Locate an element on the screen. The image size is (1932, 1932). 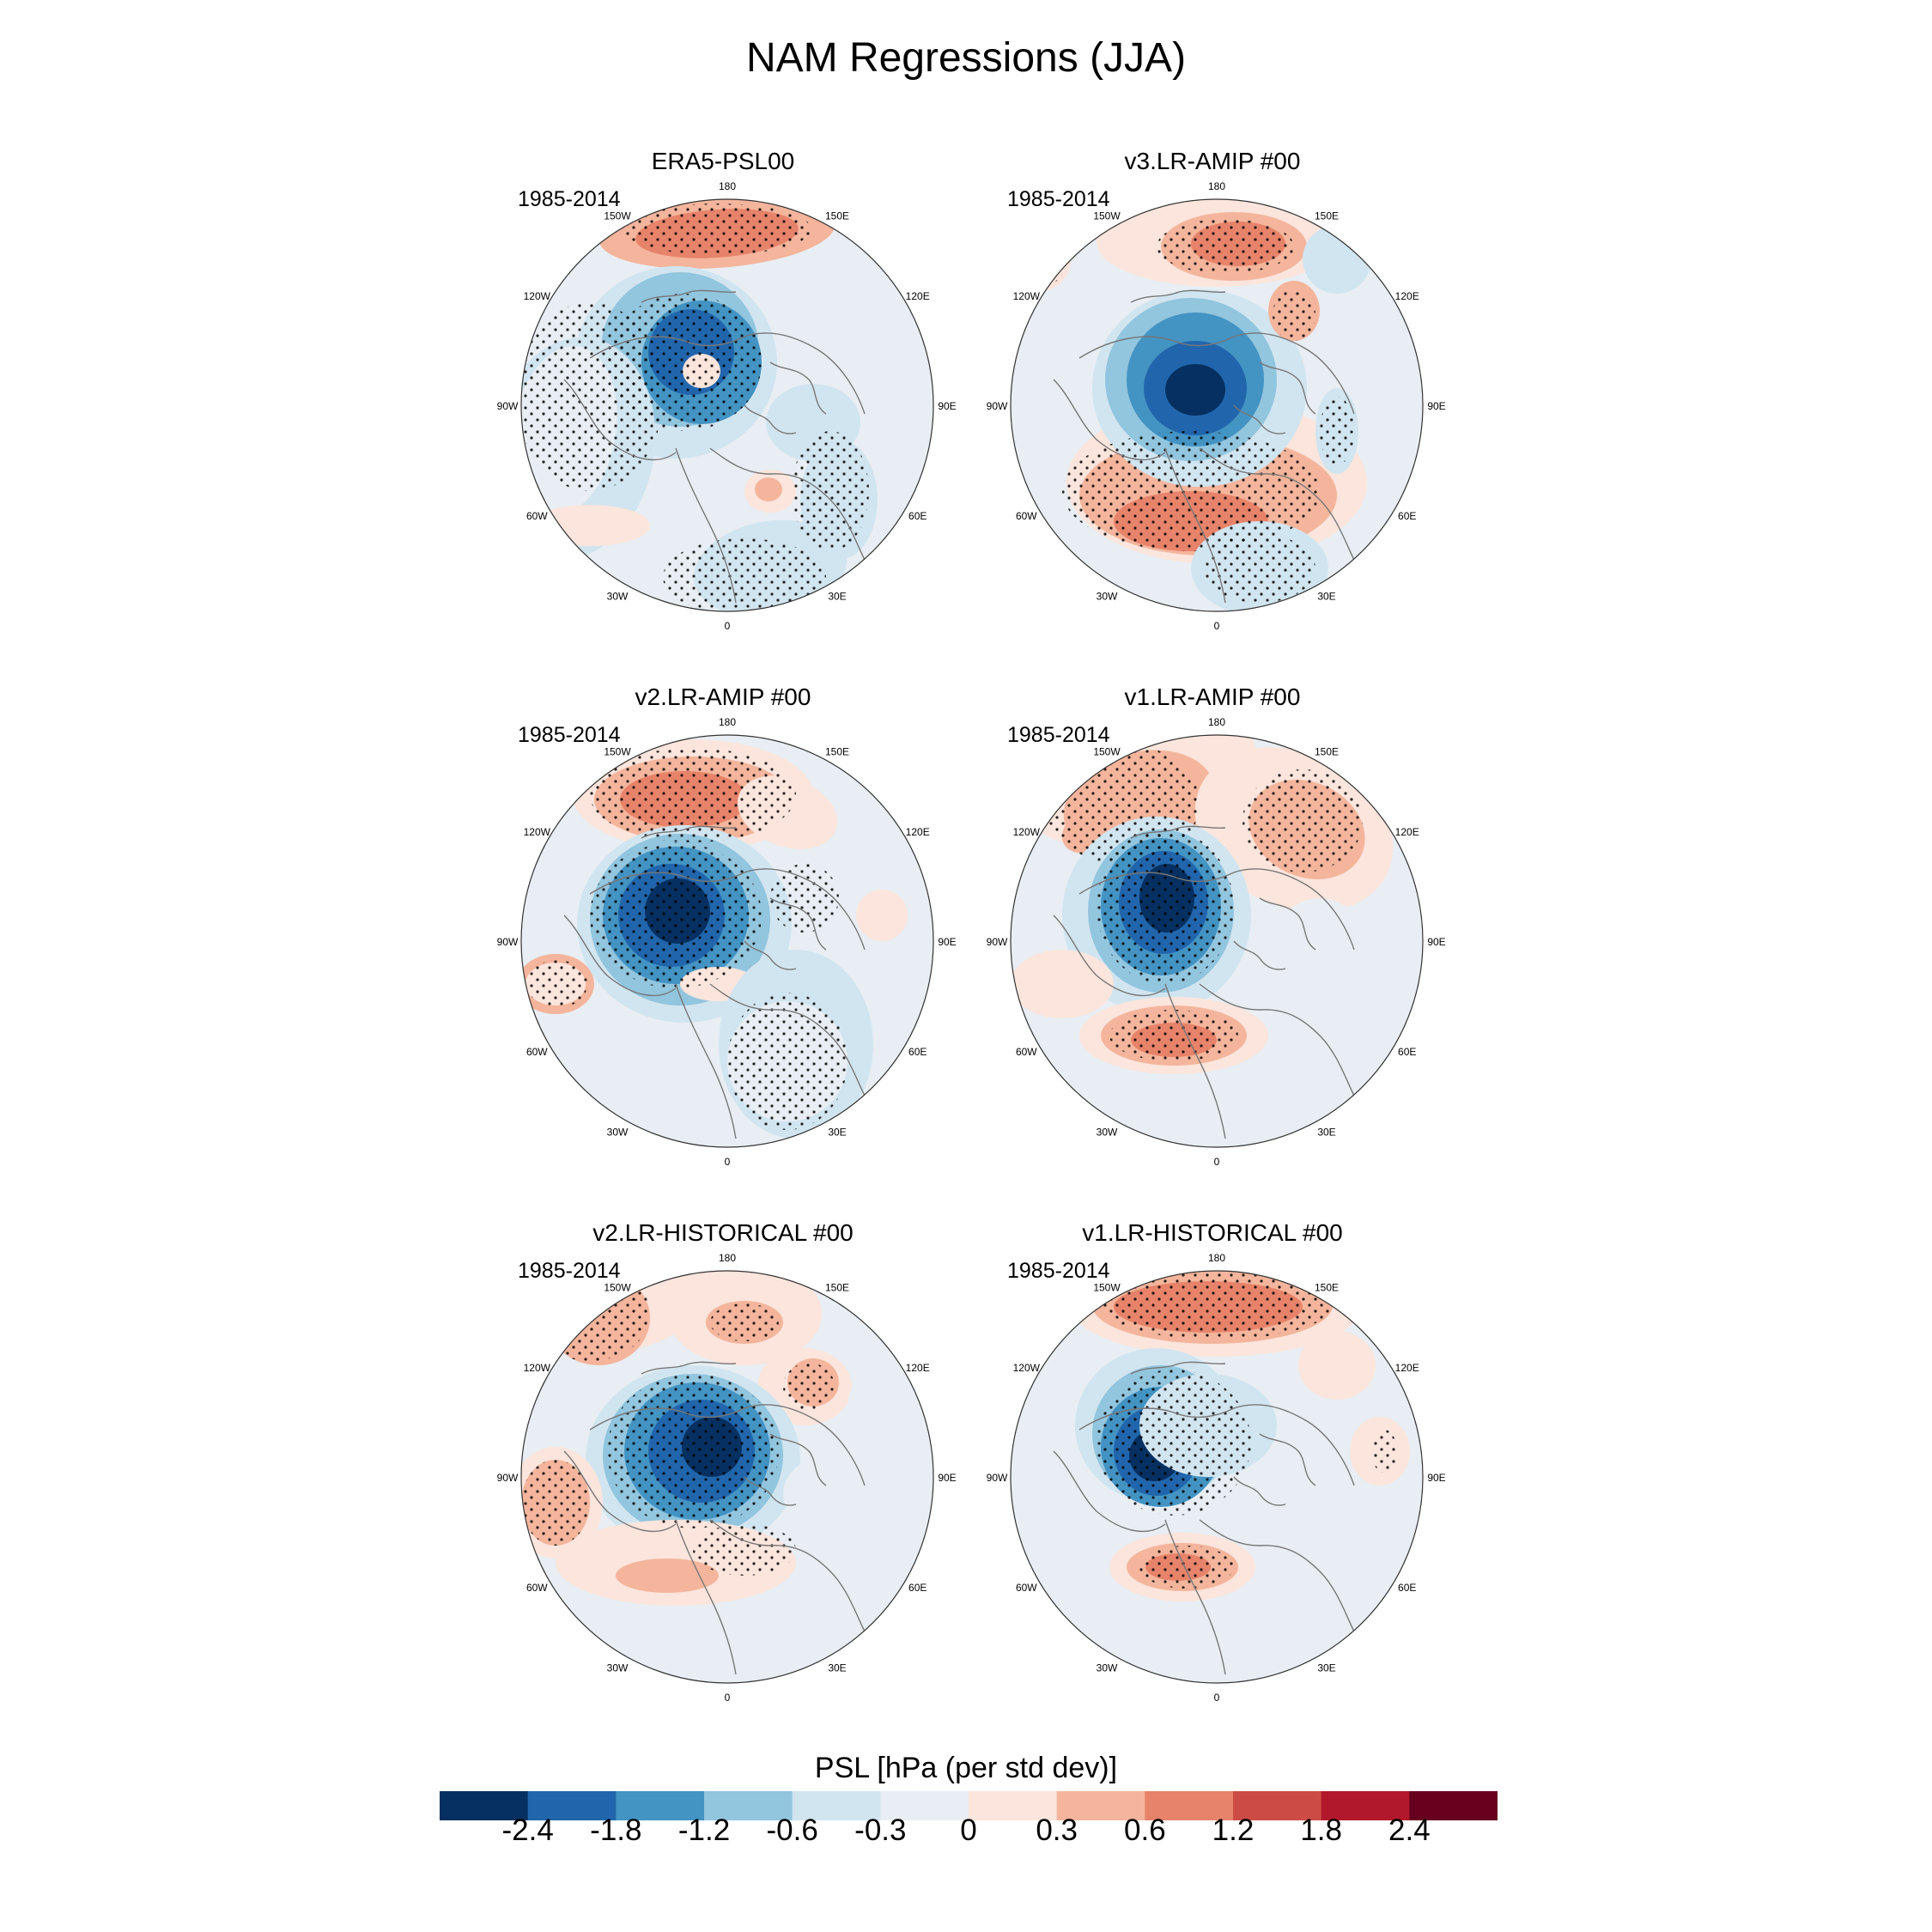
polar-map-v2-historical: 180 150E 120E 90E 60E 30E 0 30W 60W 90W 120W 150W is located at coordinates (727, 1478).